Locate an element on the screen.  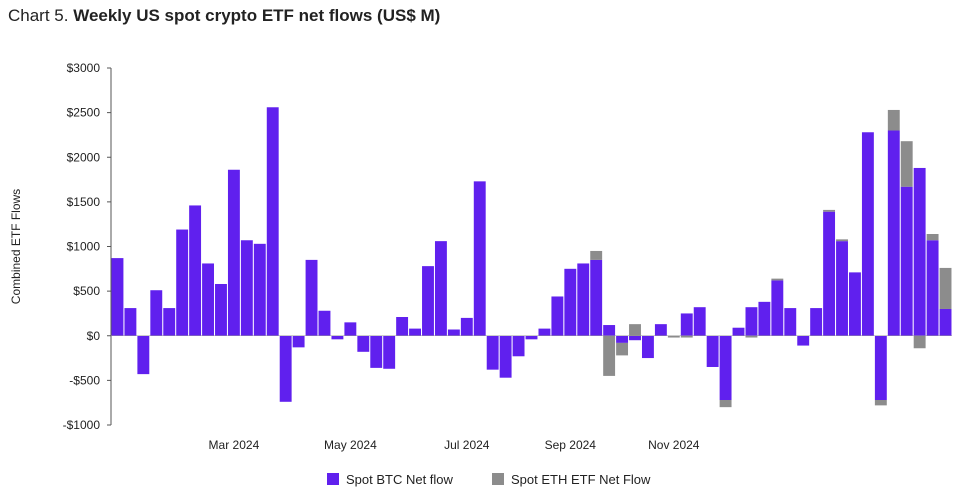
y-tick-label: $2500 is located at coordinates (84, 113).